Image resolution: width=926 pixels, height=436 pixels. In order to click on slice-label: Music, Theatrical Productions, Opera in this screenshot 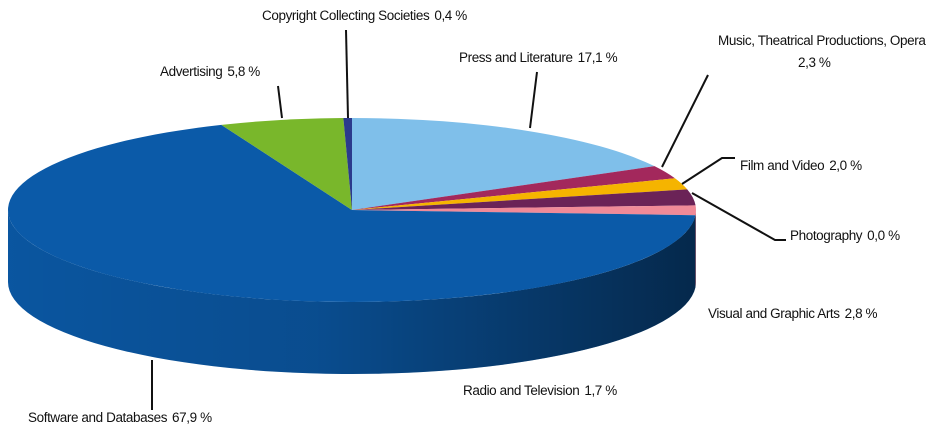, I will do `click(822, 40)`.